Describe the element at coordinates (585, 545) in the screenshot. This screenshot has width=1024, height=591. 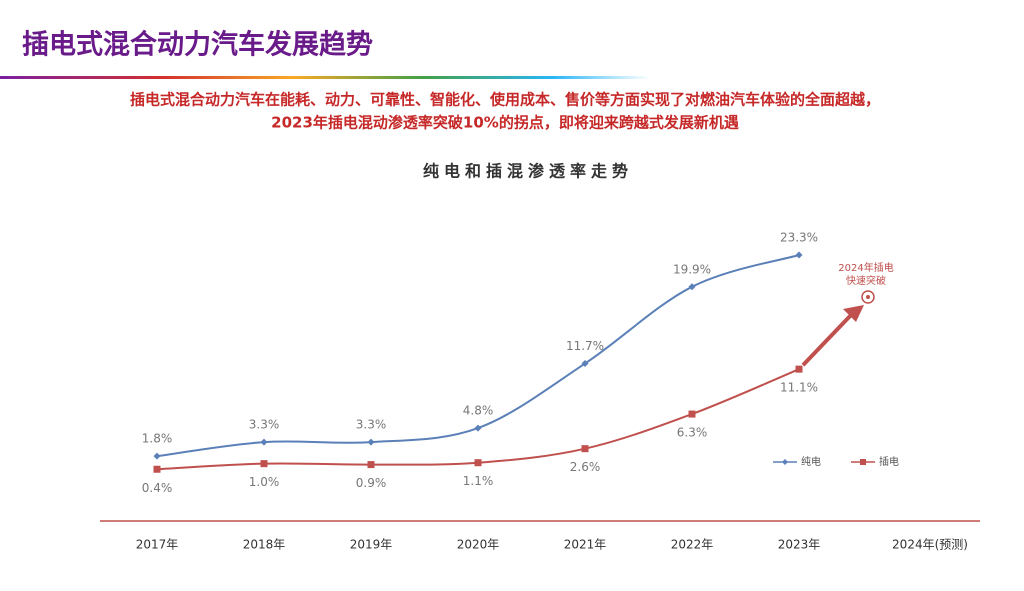
I see `x-tick-label: 2021年` at that location.